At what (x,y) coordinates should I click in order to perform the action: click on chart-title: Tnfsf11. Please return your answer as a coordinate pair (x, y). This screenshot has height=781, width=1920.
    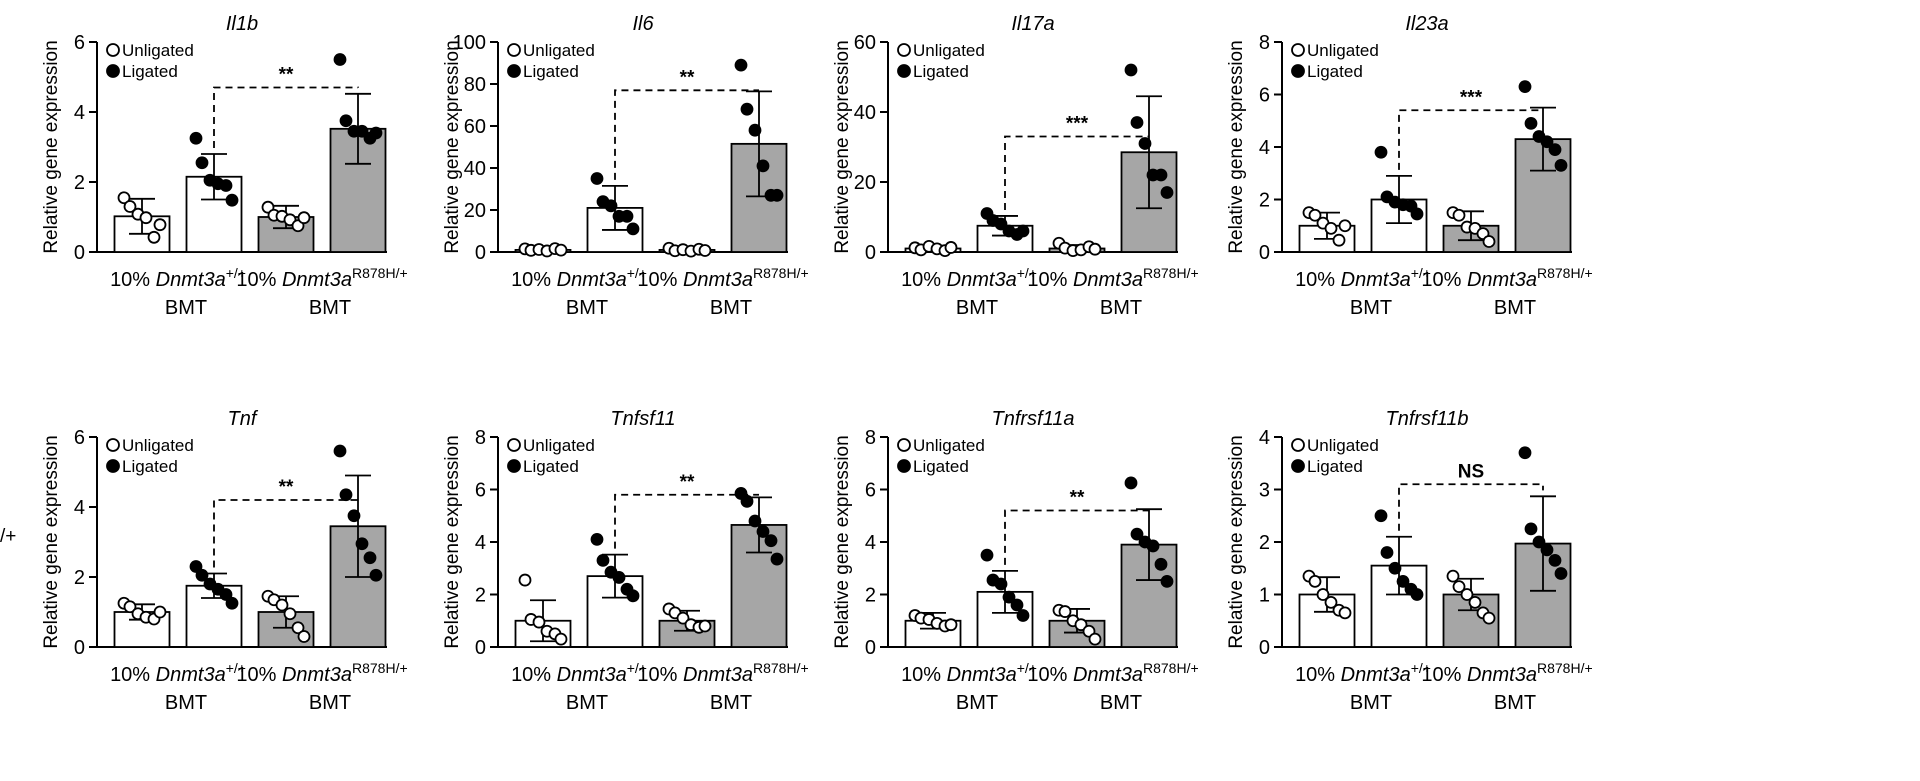
    Looking at the image, I should click on (642, 419).